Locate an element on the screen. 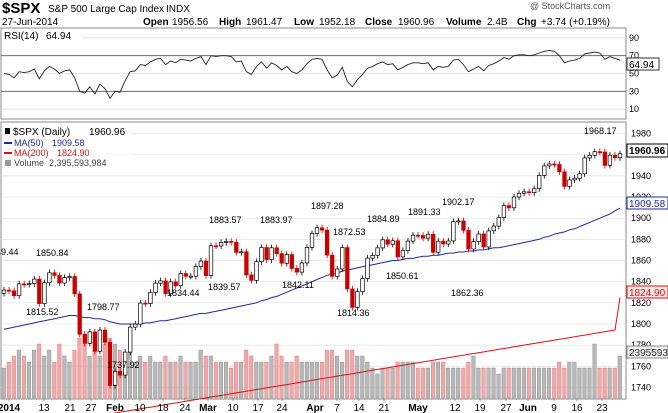 This screenshot has width=668, height=413. price-annotation: 1883.97 is located at coordinates (276, 220).